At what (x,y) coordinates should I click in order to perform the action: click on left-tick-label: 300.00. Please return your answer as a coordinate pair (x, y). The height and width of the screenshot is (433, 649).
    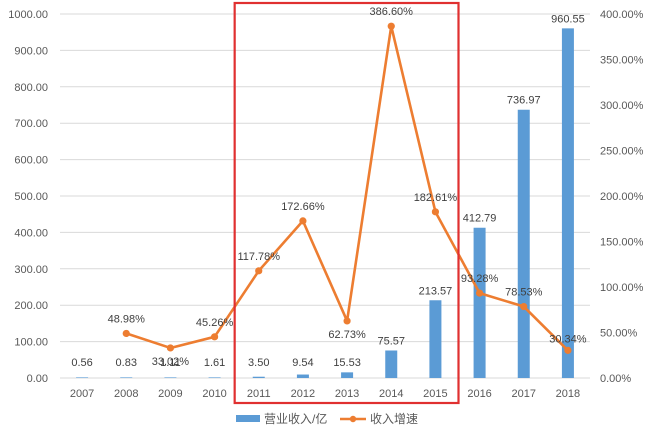
    Looking at the image, I should click on (31, 270).